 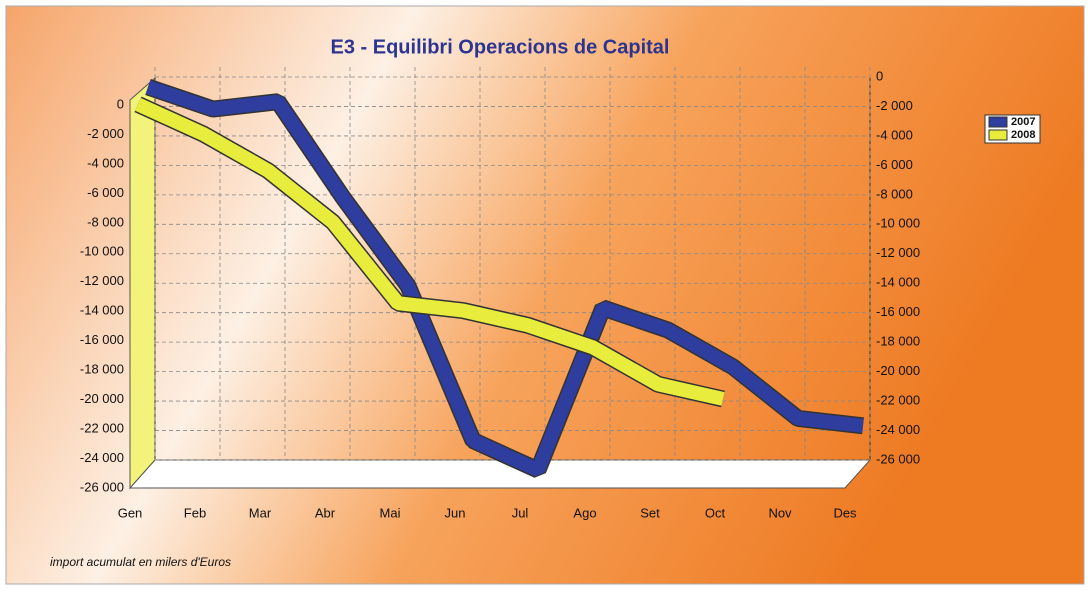 What do you see at coordinates (898, 429) in the screenshot?
I see `y2-tick-label: -24 000` at bounding box center [898, 429].